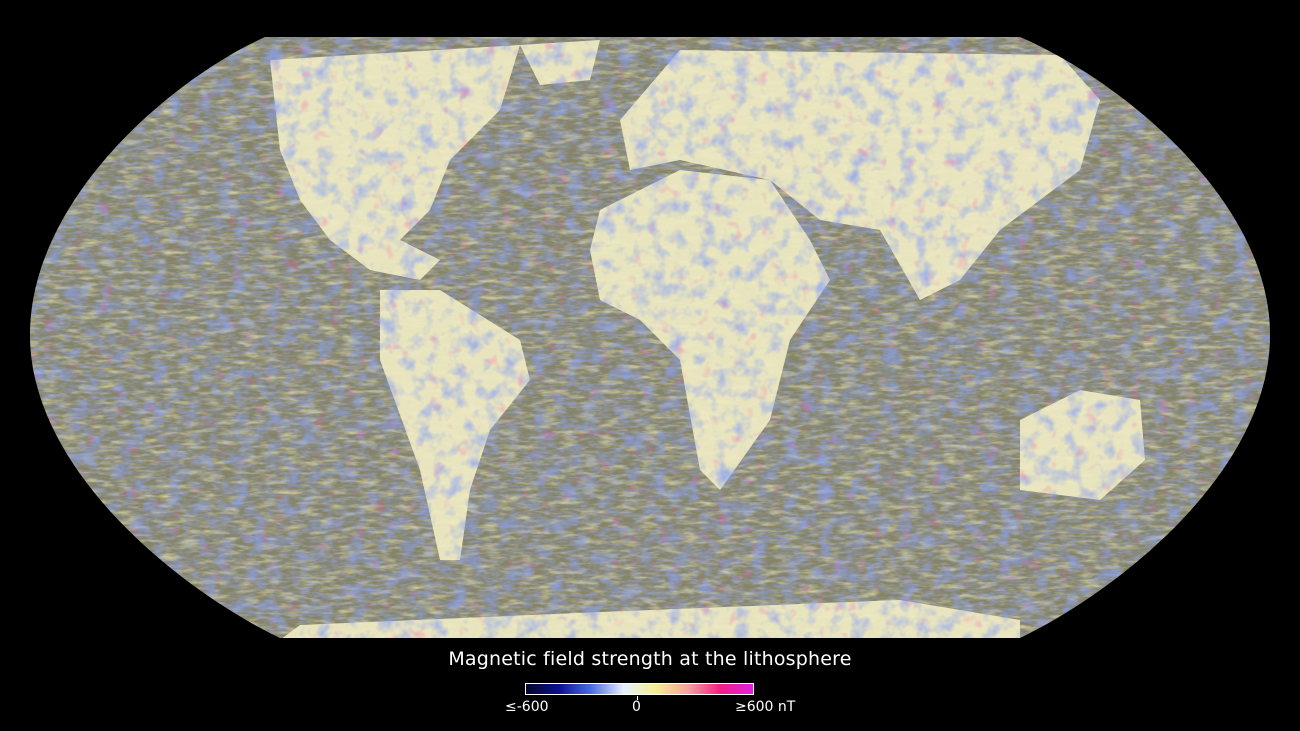 This screenshot has height=731, width=1300. What do you see at coordinates (636, 707) in the screenshot?
I see `colorbar-mid-label: 0` at bounding box center [636, 707].